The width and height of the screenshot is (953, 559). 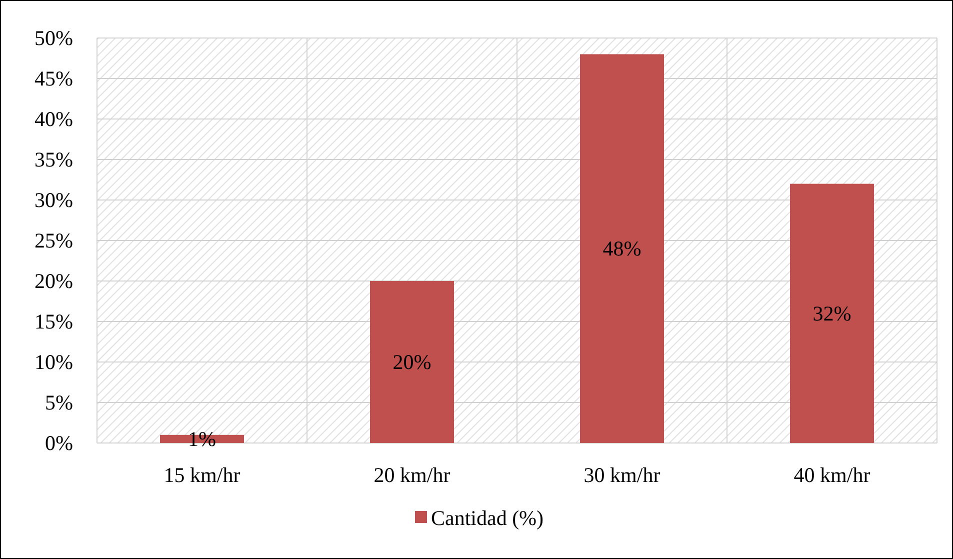 What do you see at coordinates (202, 475) in the screenshot?
I see `x-tick-label: 15 km/hr` at bounding box center [202, 475].